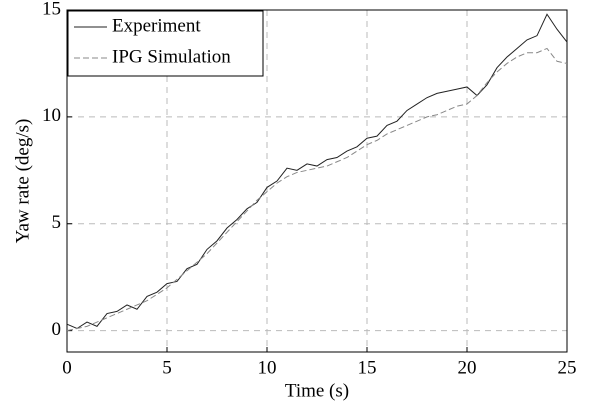 This screenshot has width=595, height=416. Describe the element at coordinates (165, 43) in the screenshot. I see `legend-box` at that location.